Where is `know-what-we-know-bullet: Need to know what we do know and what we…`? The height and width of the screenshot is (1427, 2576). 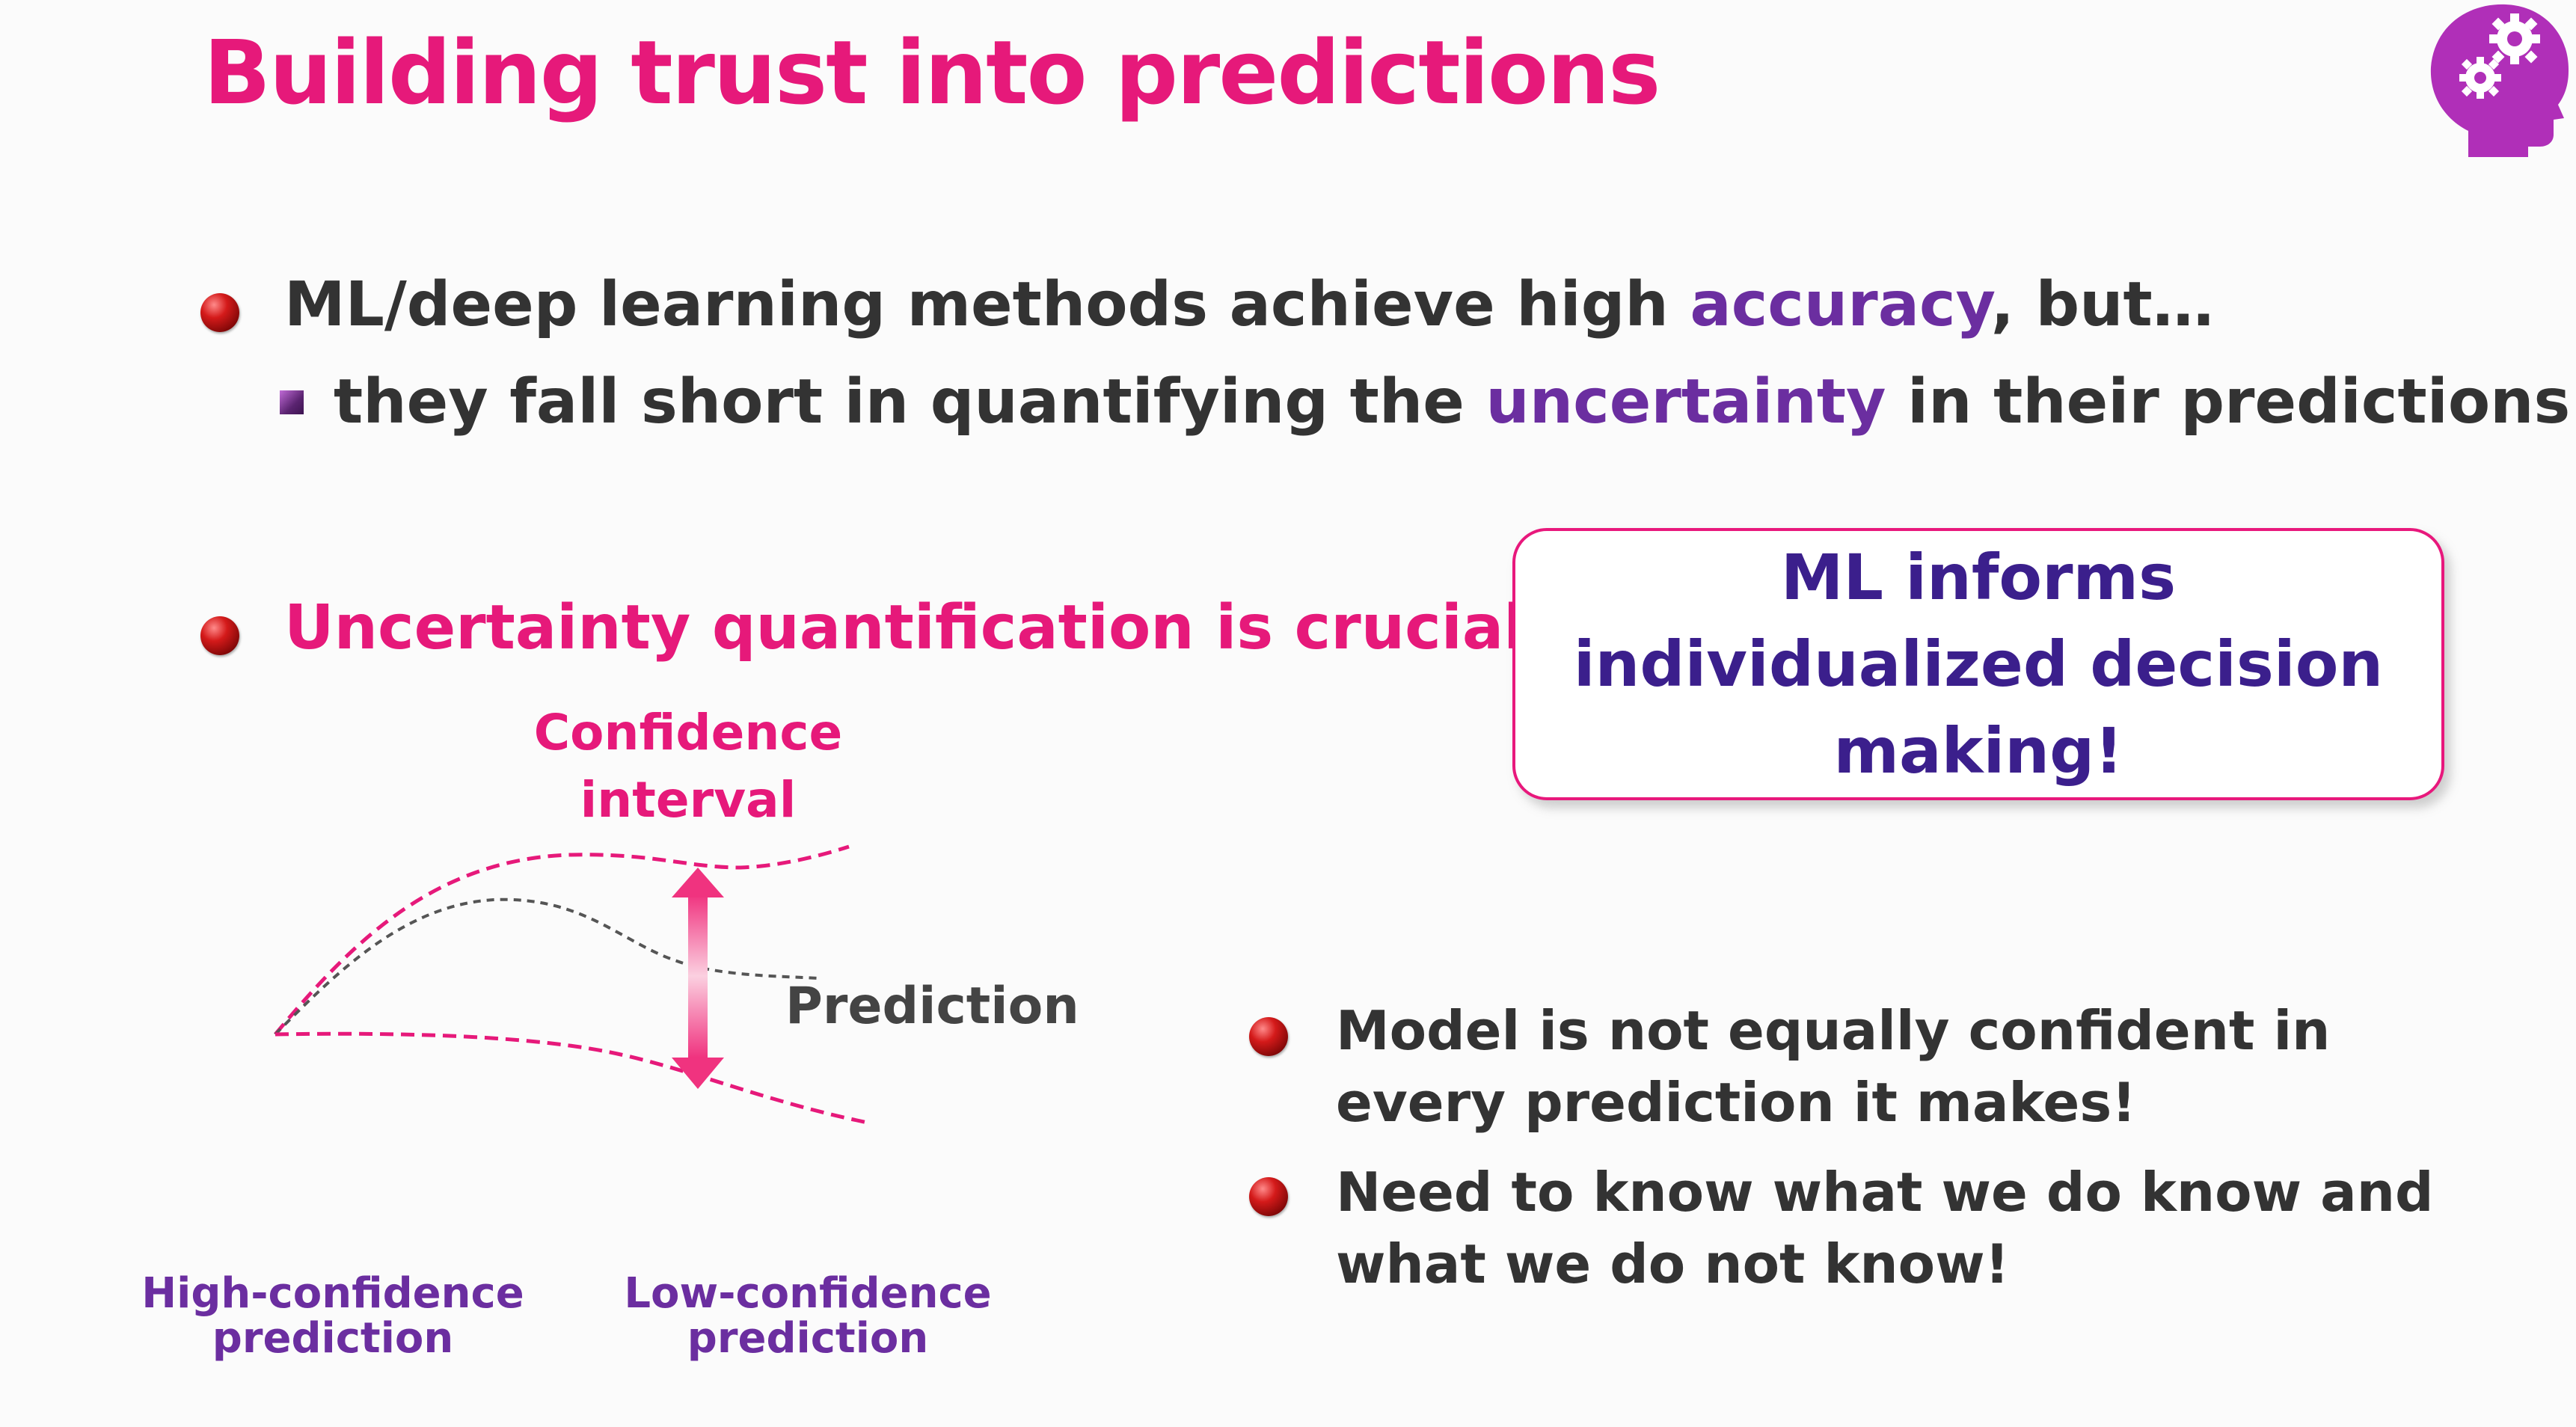 know-what-we-know-bullet: Need to know what we do know and what we… is located at coordinates (1885, 1228).